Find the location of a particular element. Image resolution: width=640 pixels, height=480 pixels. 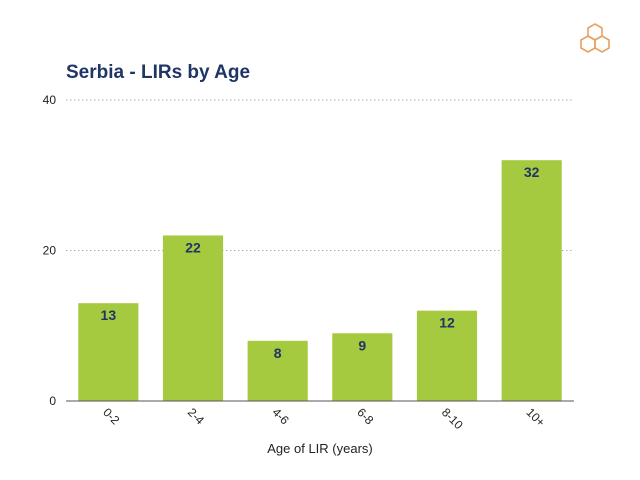

data-label: 32 is located at coordinates (532, 172).